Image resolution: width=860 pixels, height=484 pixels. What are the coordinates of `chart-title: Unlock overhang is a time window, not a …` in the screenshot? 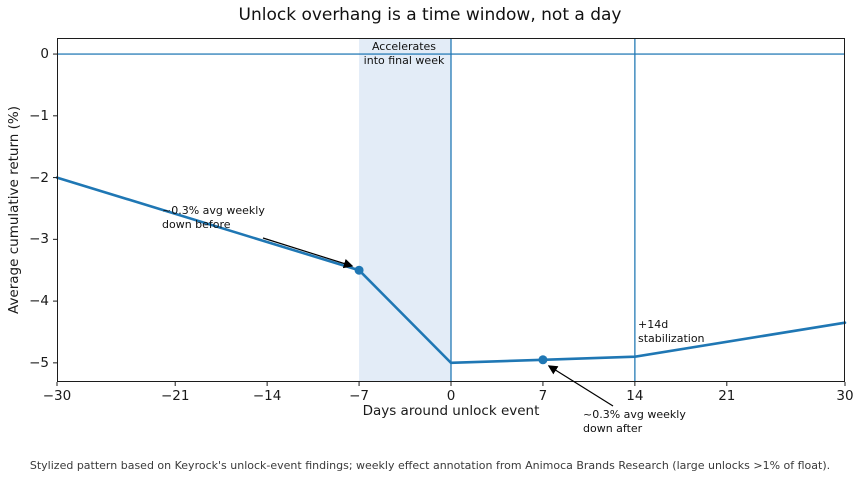 It's located at (430, 15).